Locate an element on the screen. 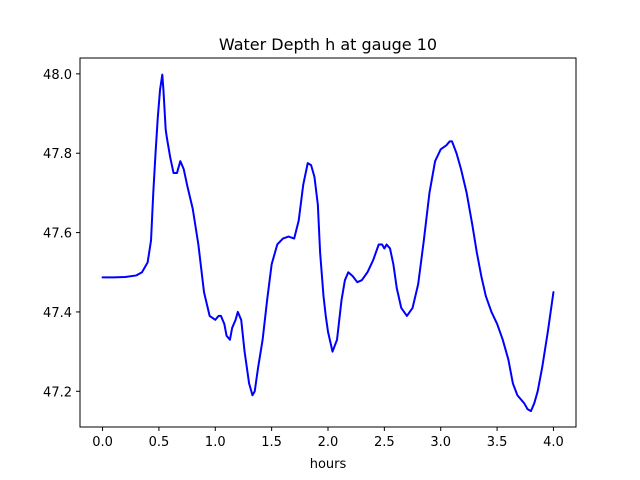  x-tick-label: 0.5 is located at coordinates (159, 442).